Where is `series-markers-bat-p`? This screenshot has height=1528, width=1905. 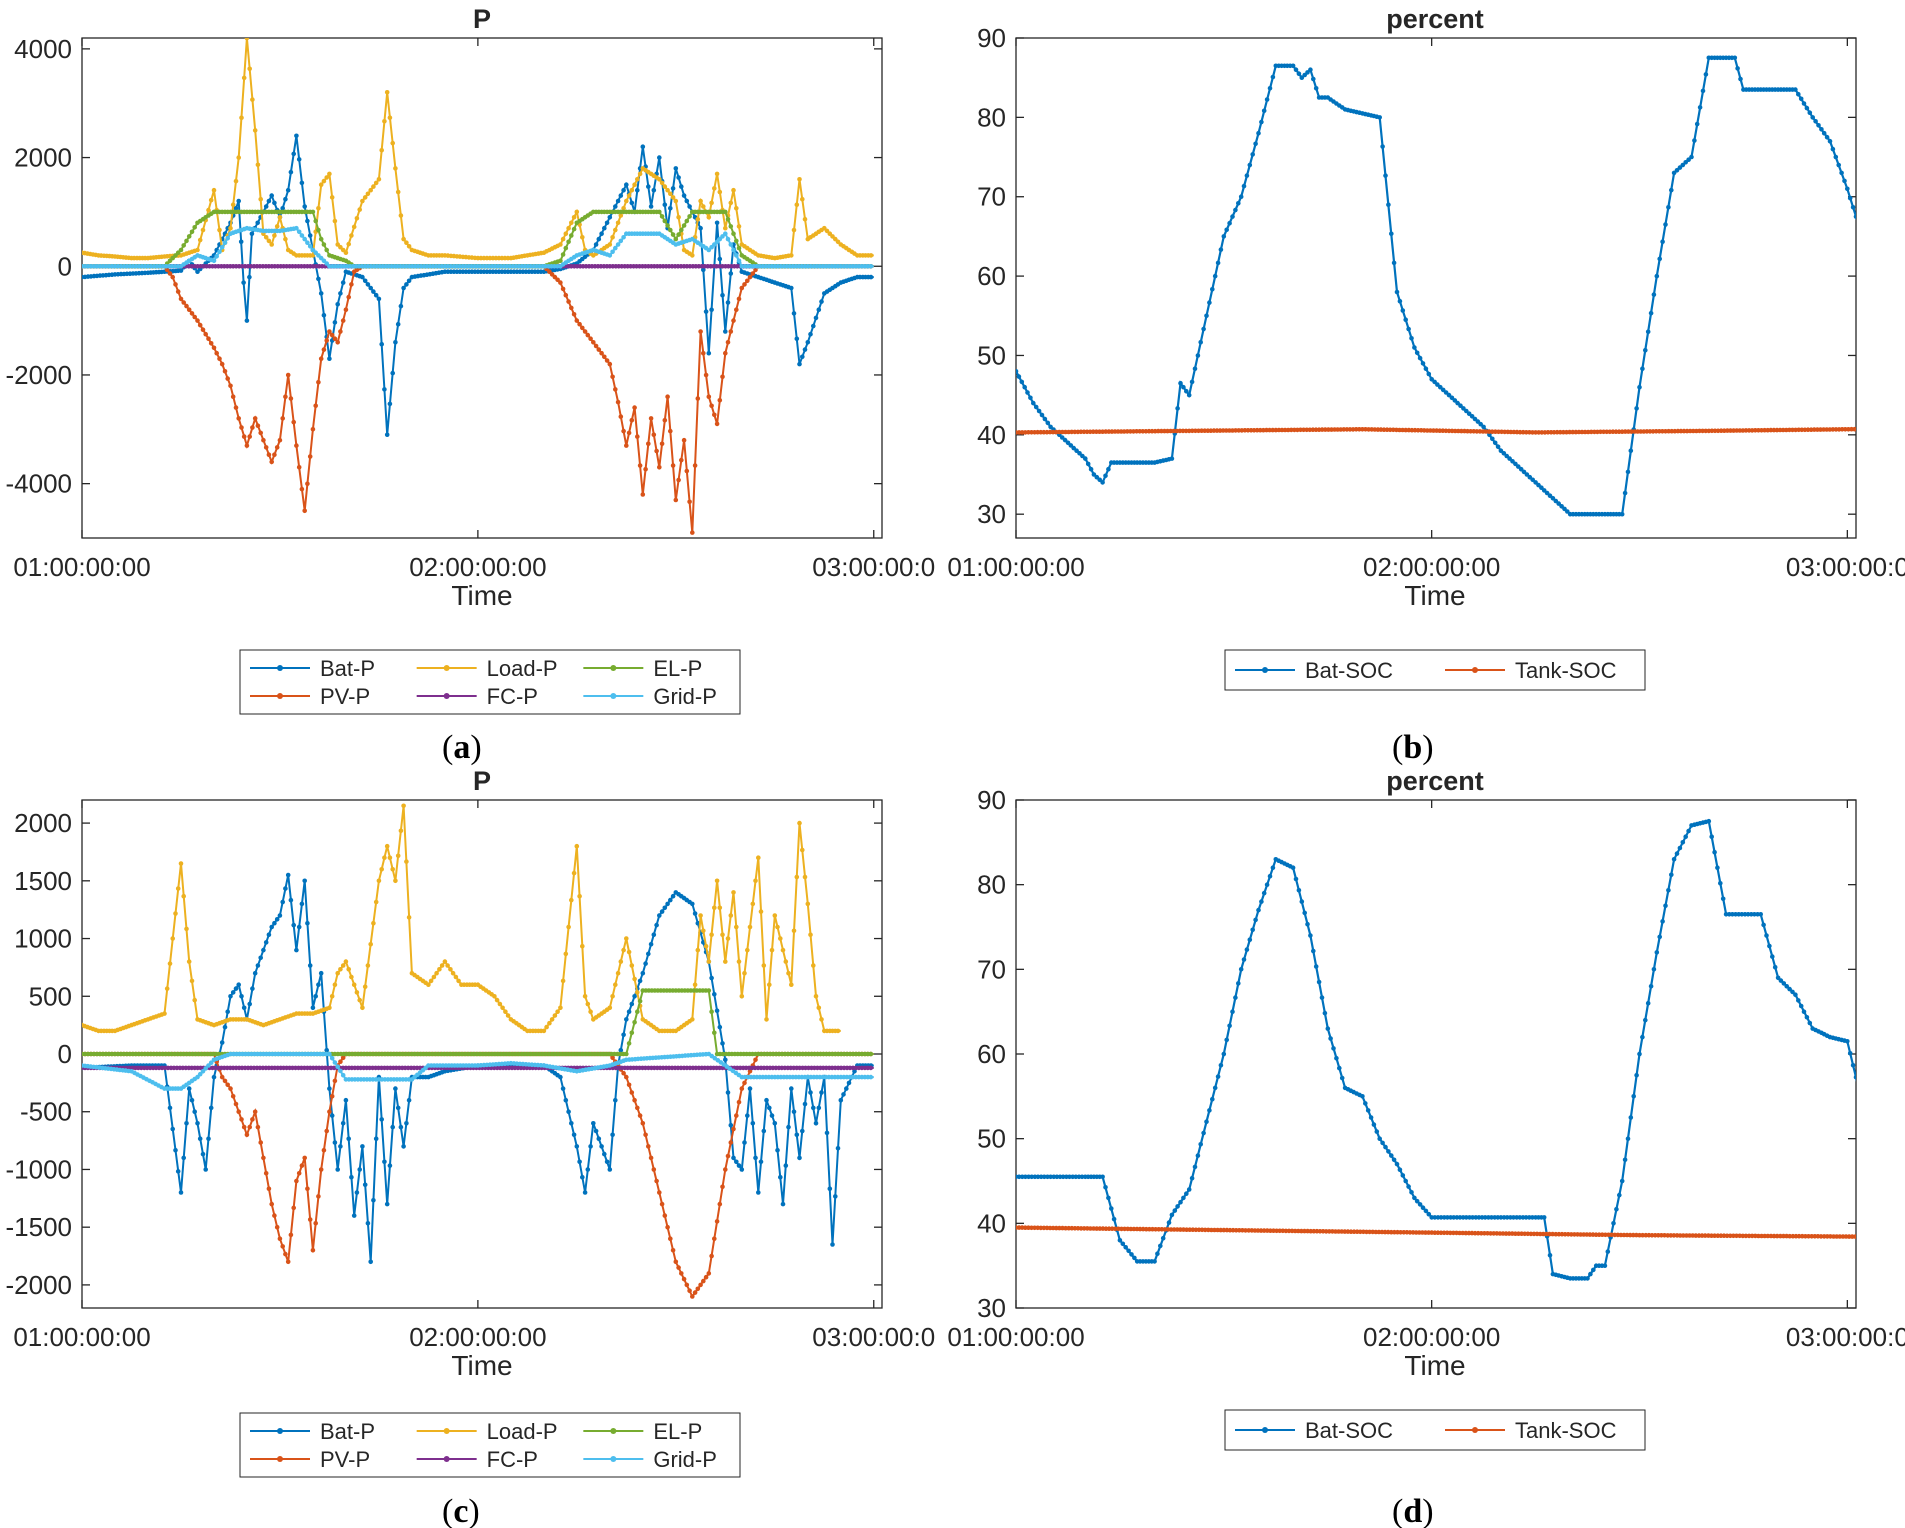 series-markers-bat-p is located at coordinates (478, 285).